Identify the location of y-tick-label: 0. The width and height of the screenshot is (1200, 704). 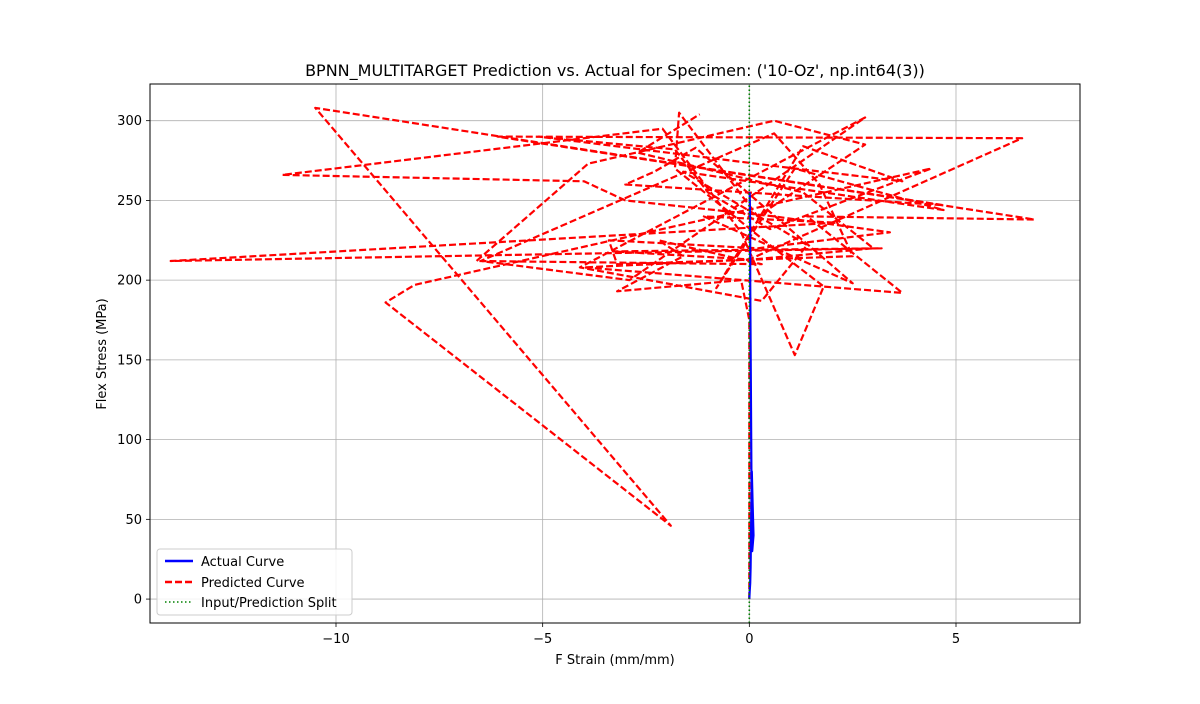
(138, 600).